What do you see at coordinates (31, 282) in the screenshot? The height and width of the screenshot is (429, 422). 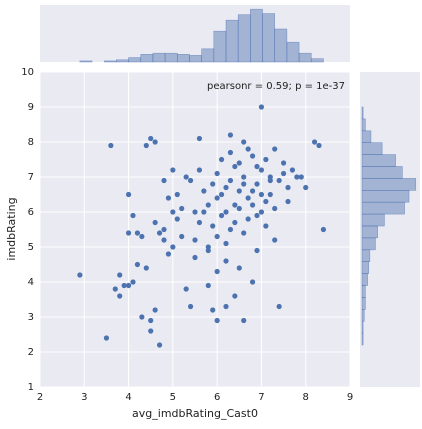 I see `y-tick-label: 4` at bounding box center [31, 282].